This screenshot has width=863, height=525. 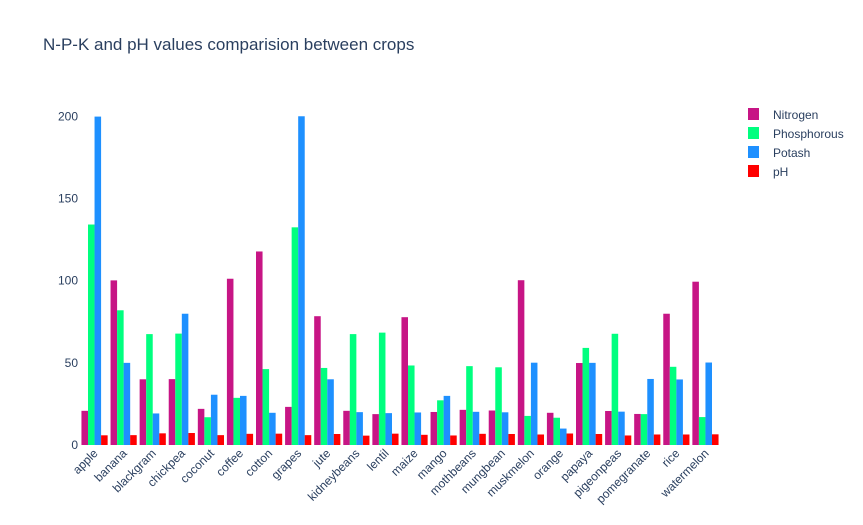 What do you see at coordinates (686, 439) in the screenshot?
I see `bar-rice-ph` at bounding box center [686, 439].